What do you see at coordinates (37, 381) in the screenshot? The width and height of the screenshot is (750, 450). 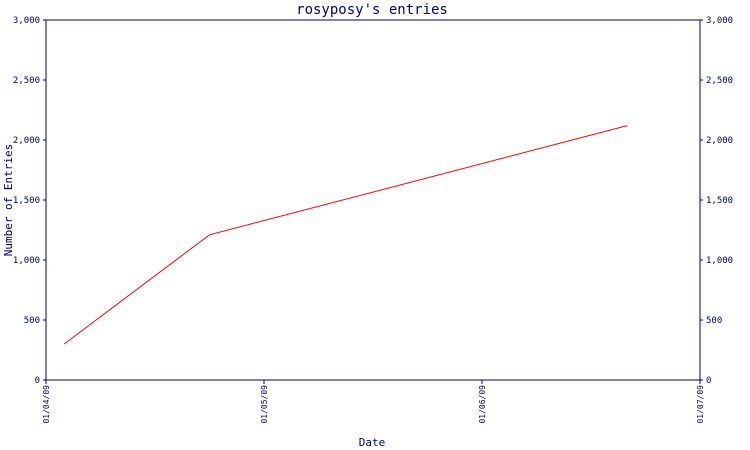 I see `y-tick-label-left: 0` at bounding box center [37, 381].